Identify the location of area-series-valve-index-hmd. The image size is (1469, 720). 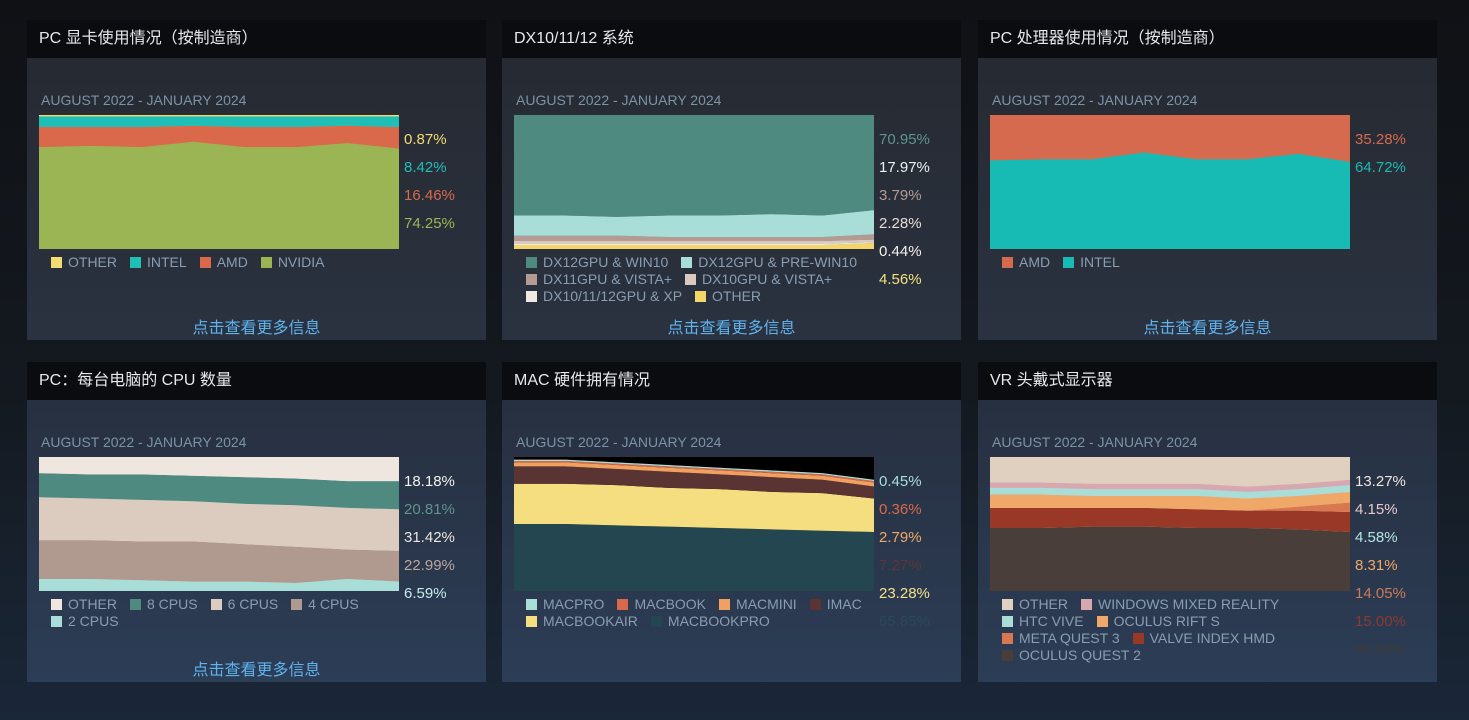
(1170, 520).